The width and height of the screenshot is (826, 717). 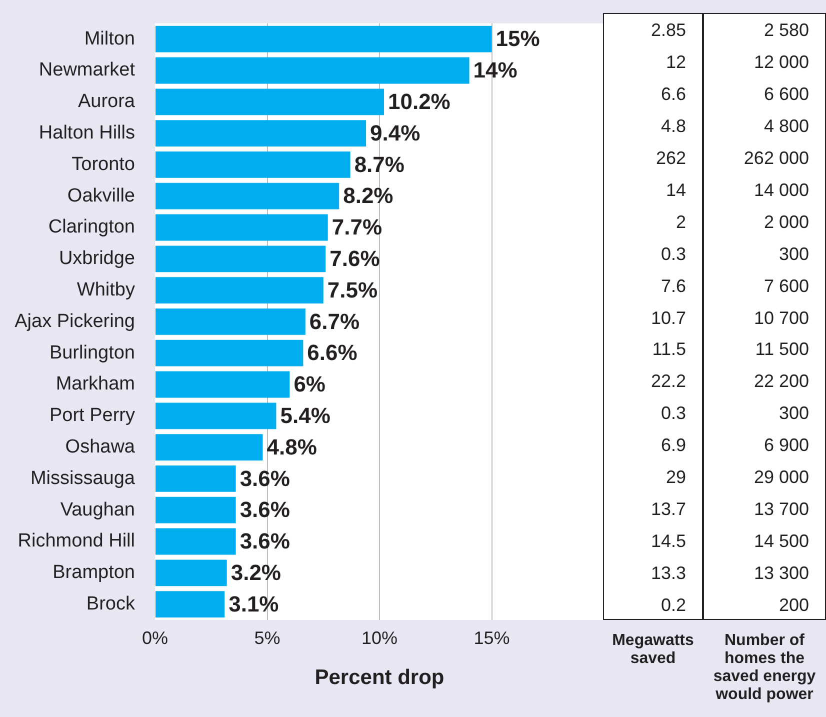 What do you see at coordinates (518, 39) in the screenshot?
I see `data-label: 15%` at bounding box center [518, 39].